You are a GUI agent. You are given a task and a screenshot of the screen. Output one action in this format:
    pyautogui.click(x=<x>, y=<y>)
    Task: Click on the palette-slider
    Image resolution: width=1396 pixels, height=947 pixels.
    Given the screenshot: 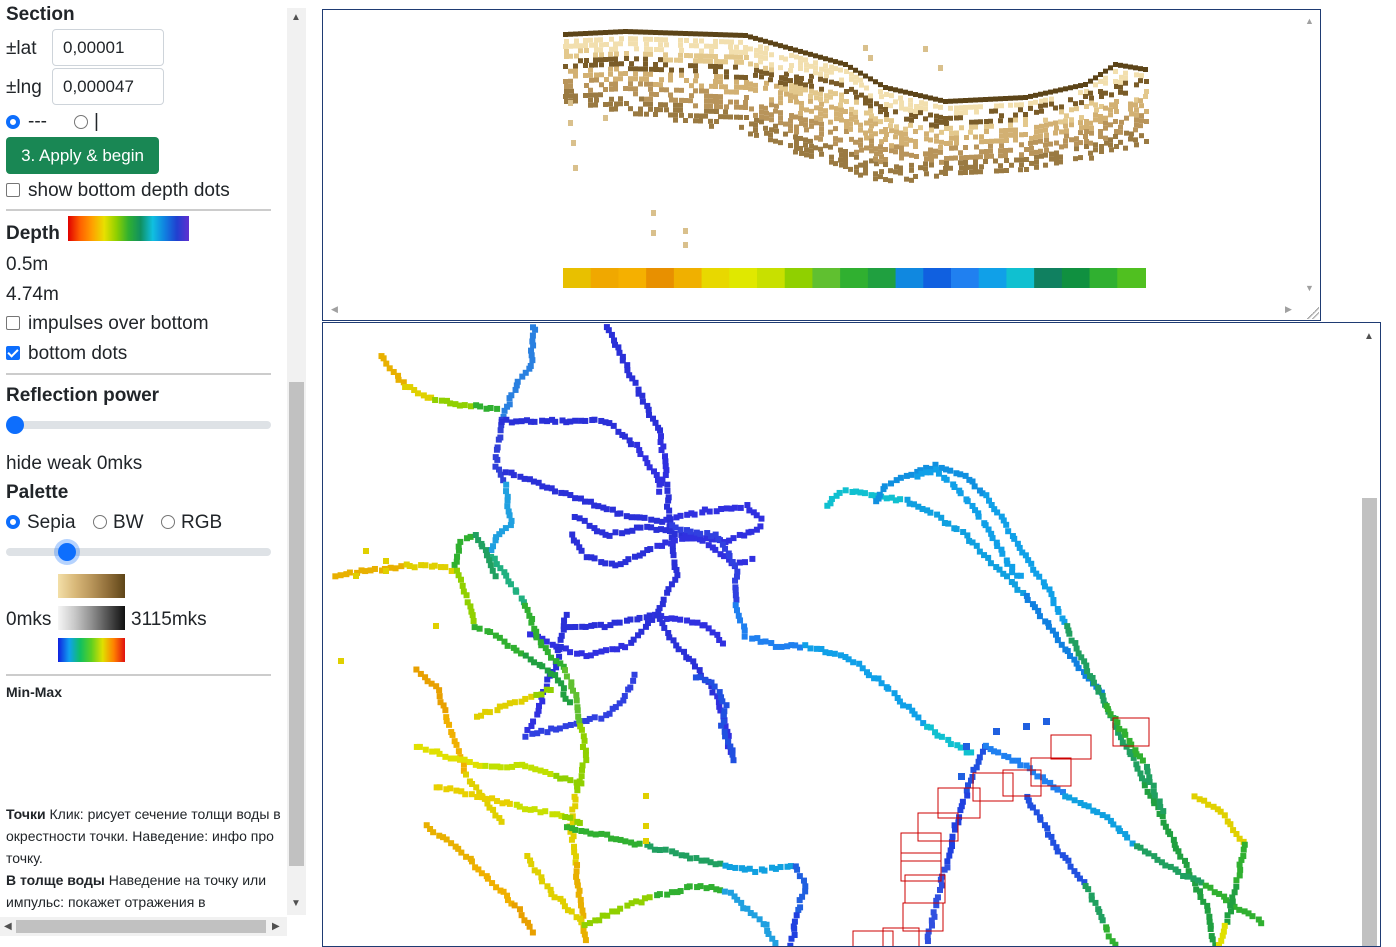 What is the action you would take?
    pyautogui.click(x=138, y=552)
    